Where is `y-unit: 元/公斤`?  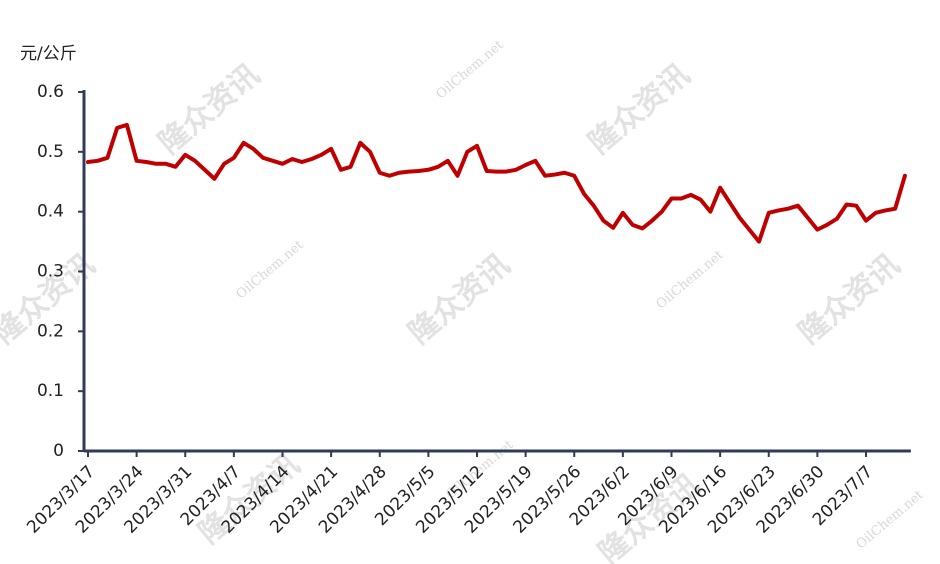
y-unit: 元/公斤 is located at coordinates (48, 54).